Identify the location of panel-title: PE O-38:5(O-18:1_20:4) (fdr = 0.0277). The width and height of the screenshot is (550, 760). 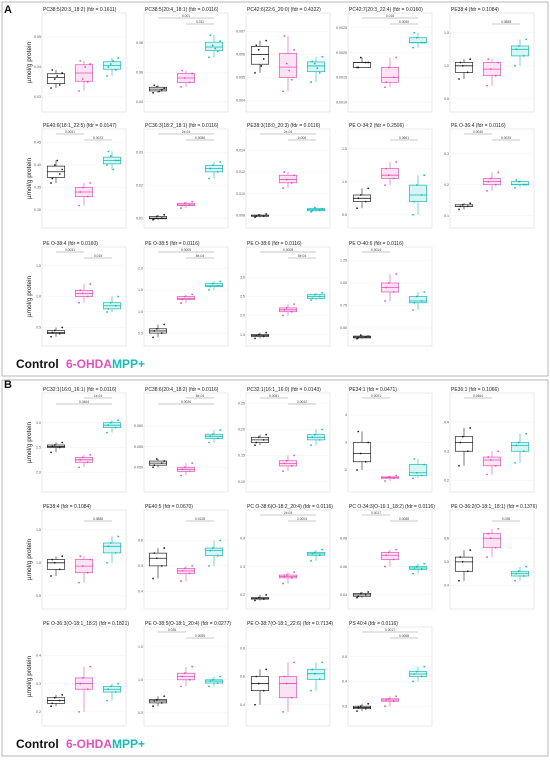
(188, 624).